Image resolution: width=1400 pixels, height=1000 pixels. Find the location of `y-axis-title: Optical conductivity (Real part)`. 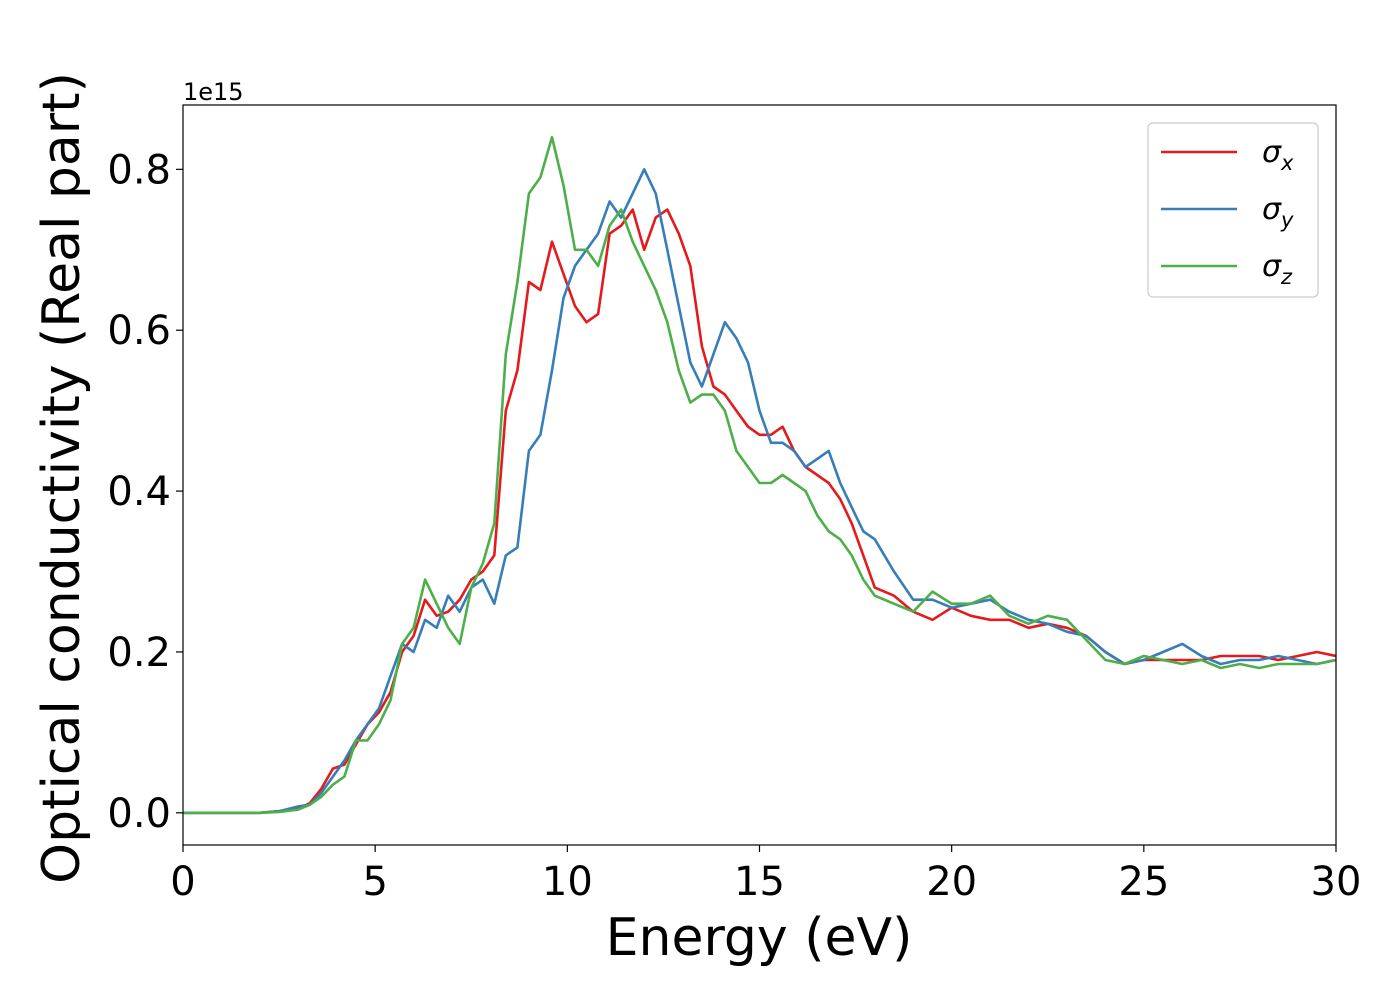

y-axis-title: Optical conductivity (Real part) is located at coordinates (62, 478).